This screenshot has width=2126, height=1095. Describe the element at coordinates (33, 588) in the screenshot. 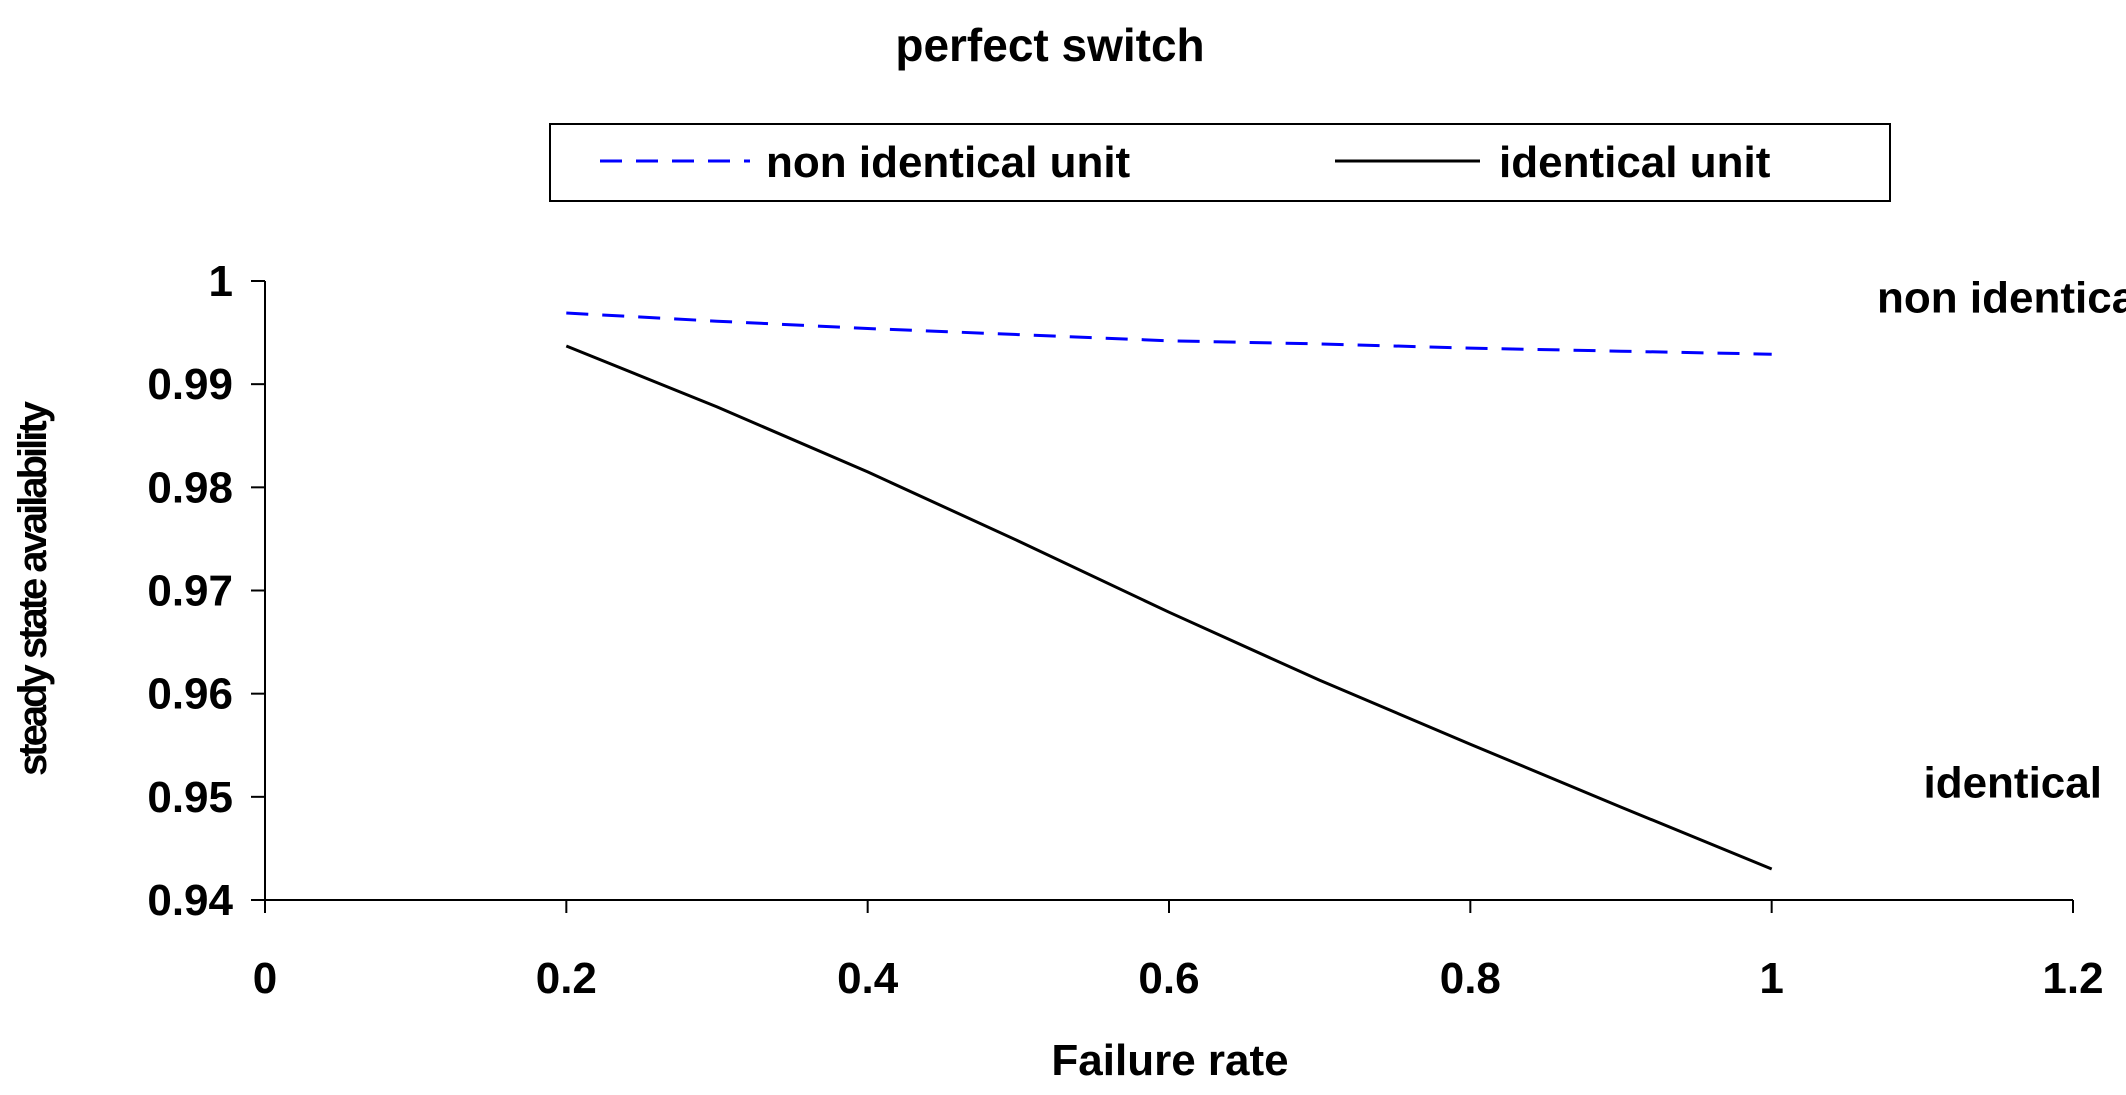

I see `y-axis-label: steady state availability` at that location.